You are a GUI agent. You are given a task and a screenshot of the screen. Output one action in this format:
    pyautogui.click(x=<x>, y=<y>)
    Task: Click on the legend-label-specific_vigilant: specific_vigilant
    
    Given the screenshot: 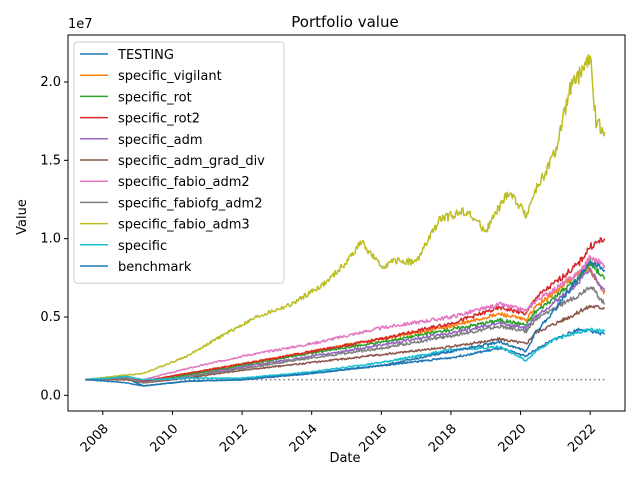 What is the action you would take?
    pyautogui.click(x=170, y=76)
    